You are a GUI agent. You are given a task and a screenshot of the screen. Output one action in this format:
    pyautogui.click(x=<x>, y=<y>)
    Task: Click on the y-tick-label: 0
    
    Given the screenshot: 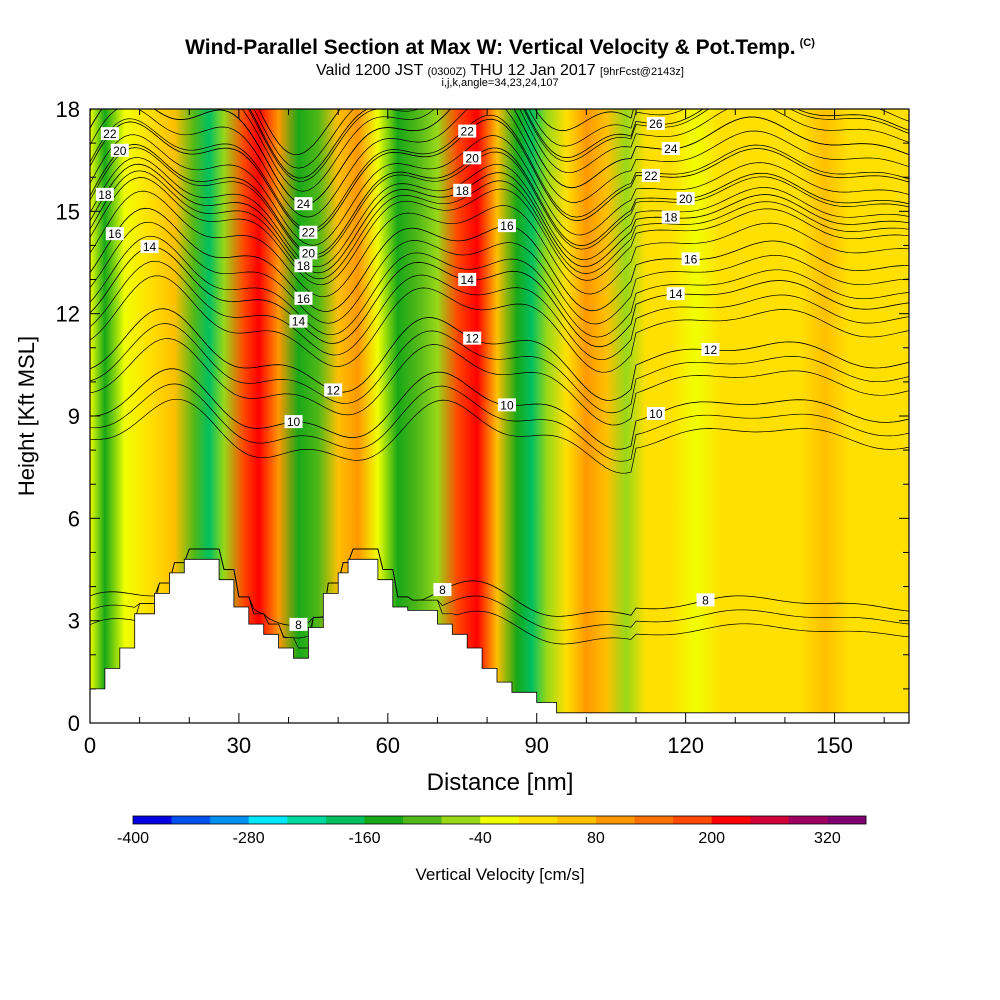 What is the action you would take?
    pyautogui.click(x=74, y=723)
    